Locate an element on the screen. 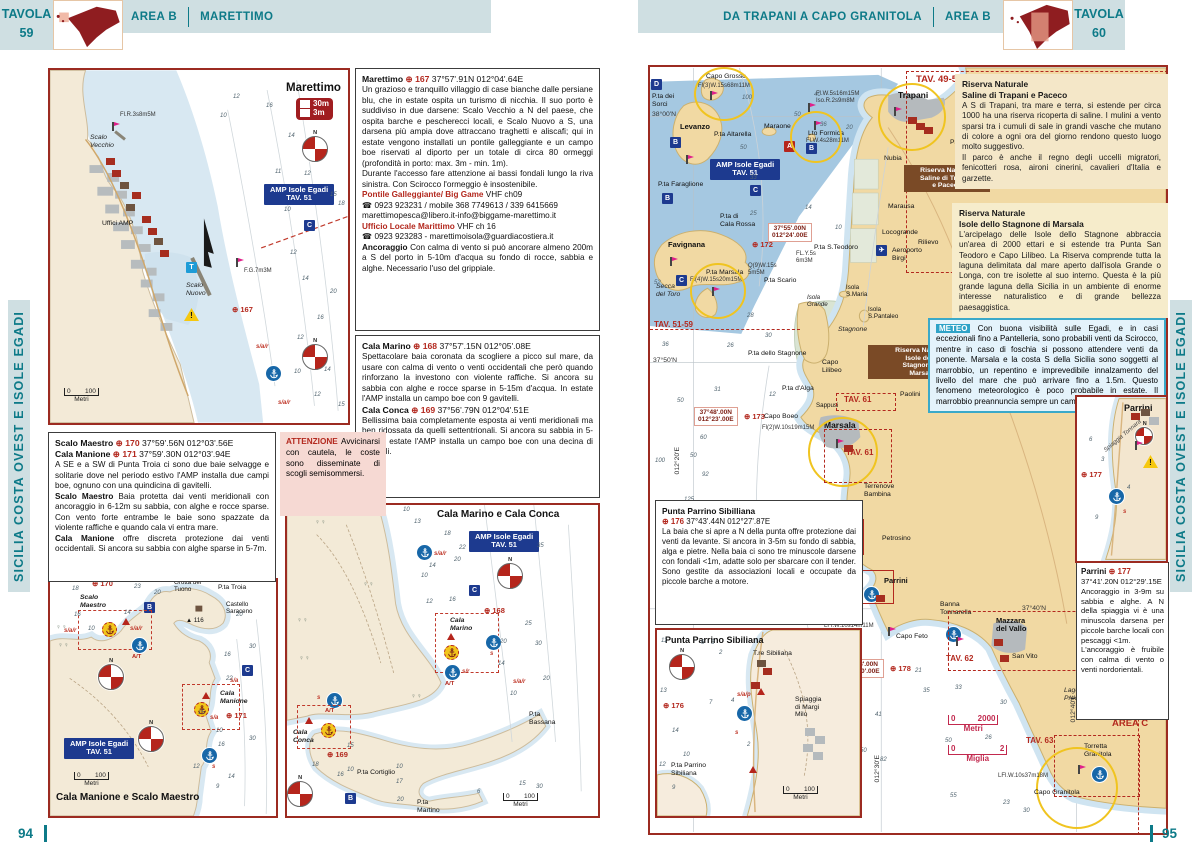  seabed-label: s/r is located at coordinates (466, 672).